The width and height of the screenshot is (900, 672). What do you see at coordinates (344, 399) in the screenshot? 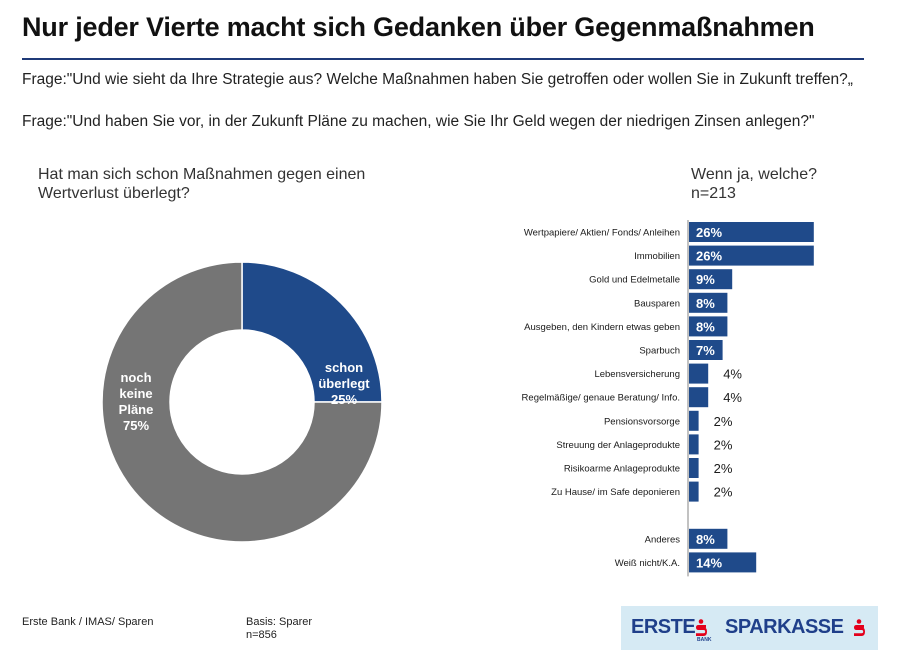
I see `donut-label-considered-value: 25%` at bounding box center [344, 399].